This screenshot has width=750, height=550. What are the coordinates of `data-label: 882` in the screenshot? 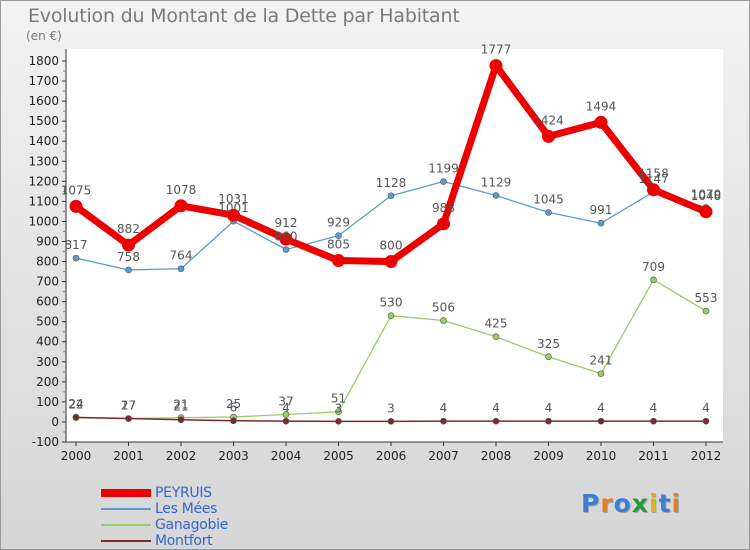 It's located at (128, 229).